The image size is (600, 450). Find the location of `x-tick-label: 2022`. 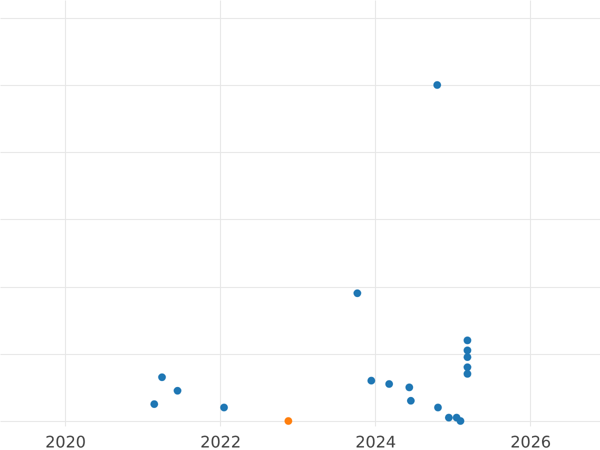

x-tick-label: 2022 is located at coordinates (221, 441).